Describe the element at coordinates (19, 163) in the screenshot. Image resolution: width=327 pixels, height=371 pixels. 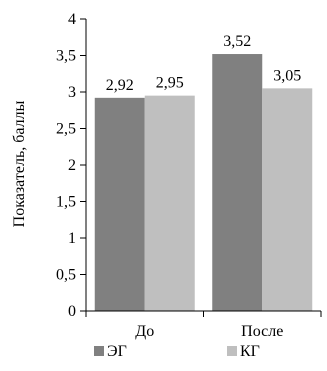
I see `y-axis-title: Показатель, баллы` at that location.